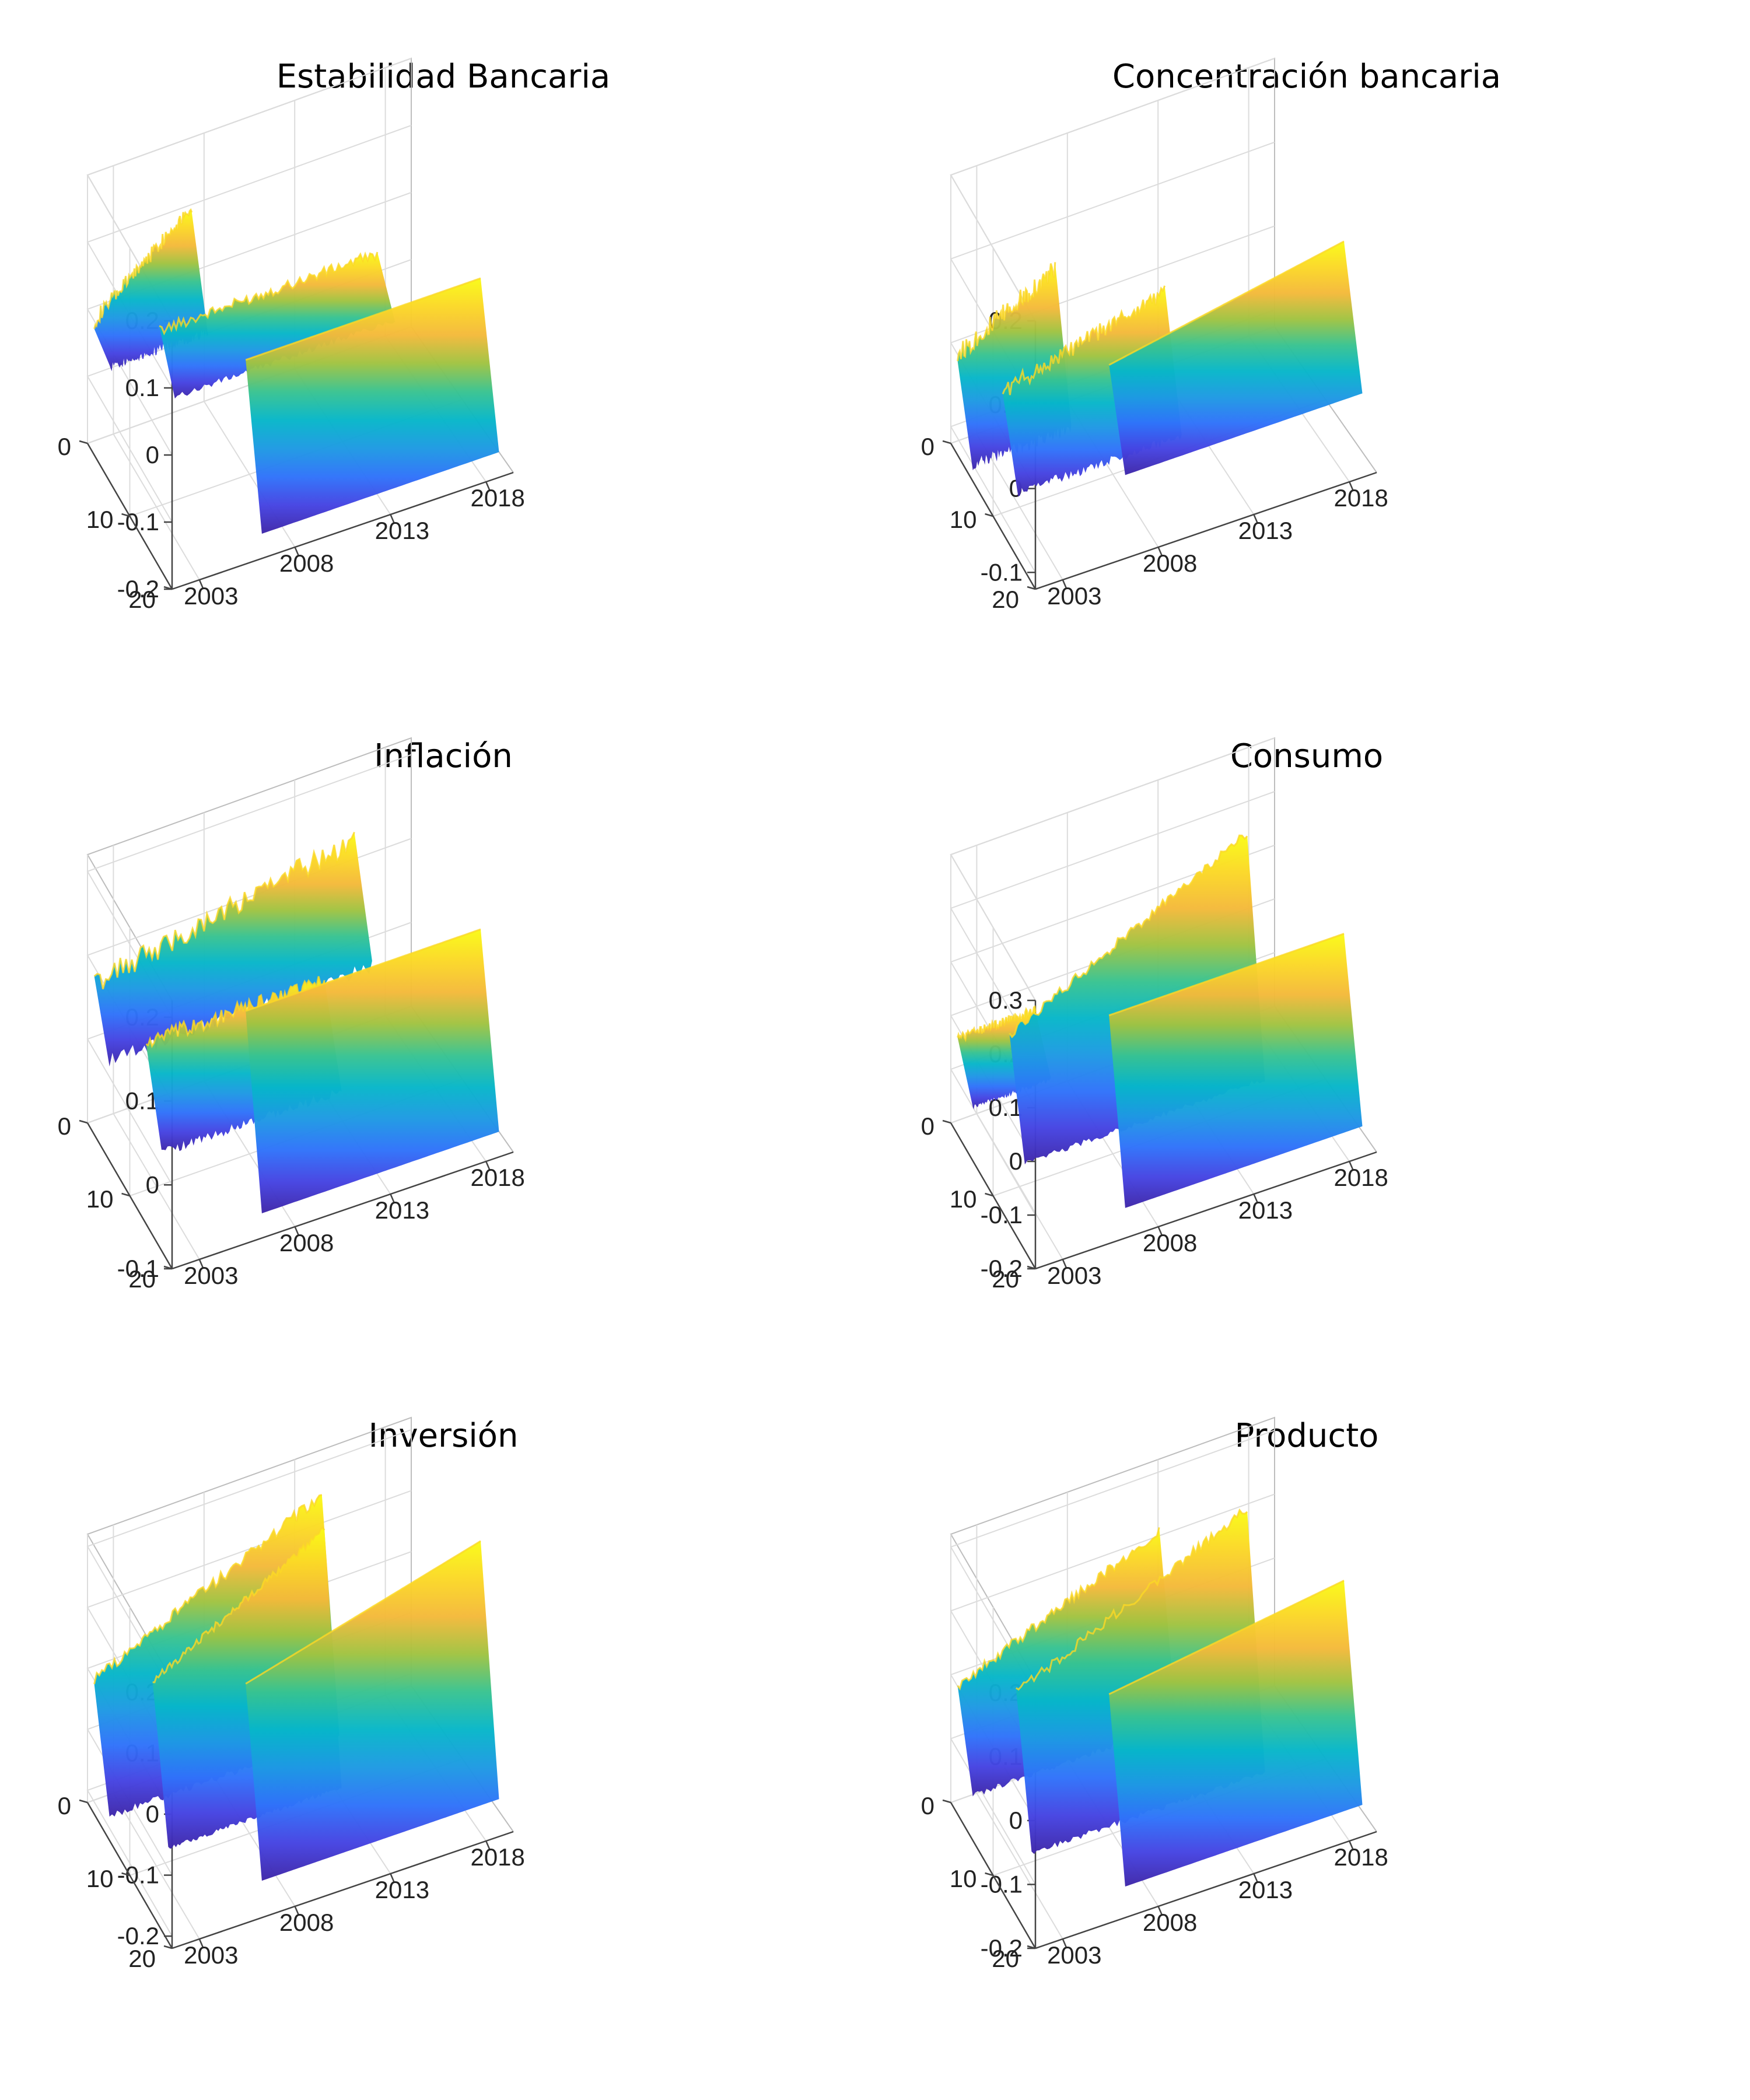 Image resolution: width=1750 pixels, height=2100 pixels. I want to click on panel-title: Producto, so click(1307, 1436).